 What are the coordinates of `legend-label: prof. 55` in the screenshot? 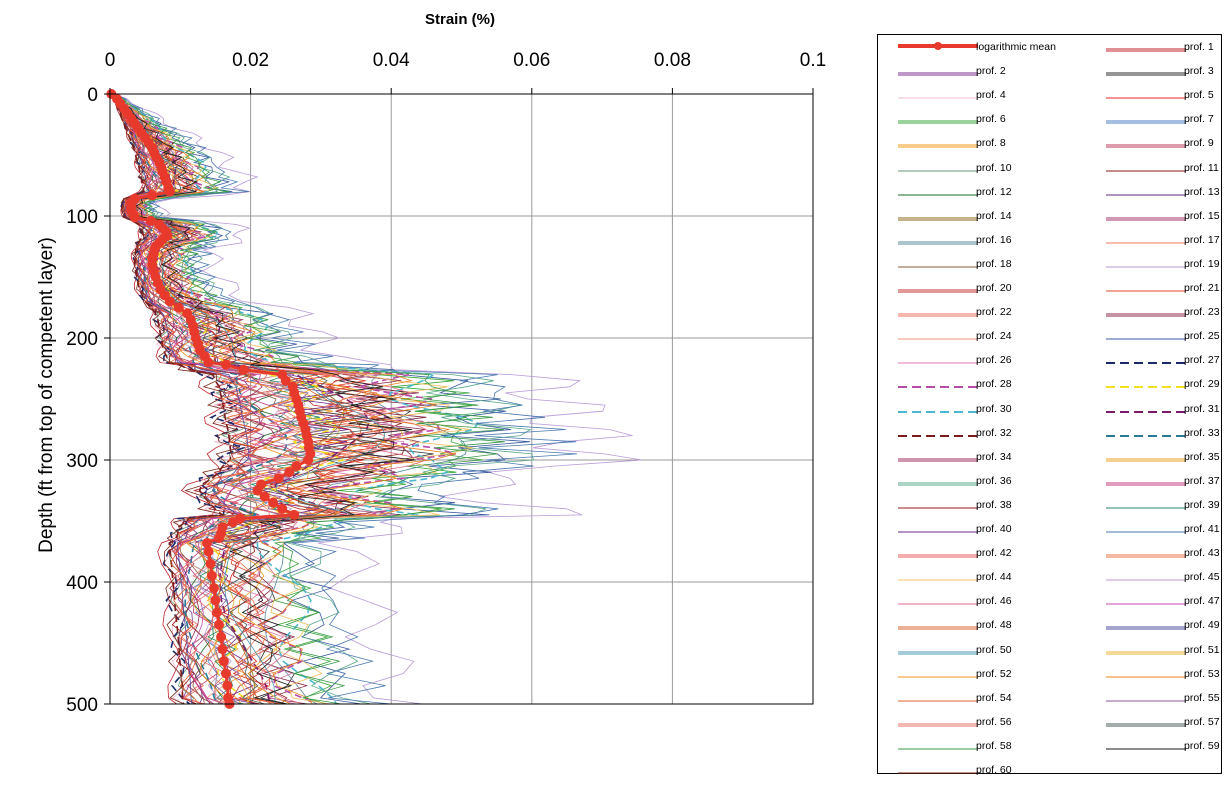 It's located at (1202, 697).